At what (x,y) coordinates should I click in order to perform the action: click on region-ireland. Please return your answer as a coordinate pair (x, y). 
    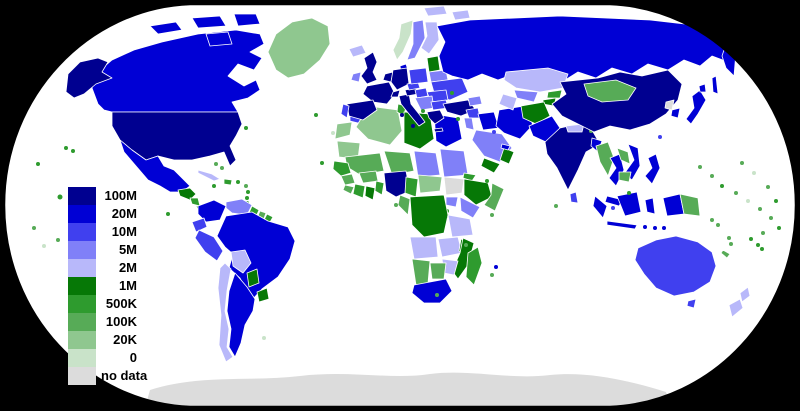
    Looking at the image, I should click on (356, 77).